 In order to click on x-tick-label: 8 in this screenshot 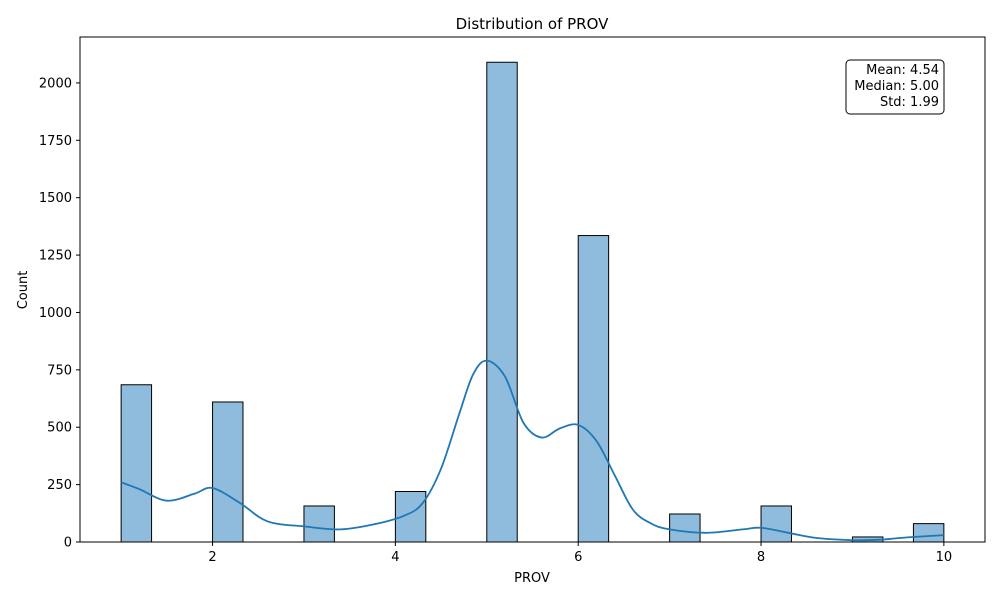, I will do `click(761, 557)`.